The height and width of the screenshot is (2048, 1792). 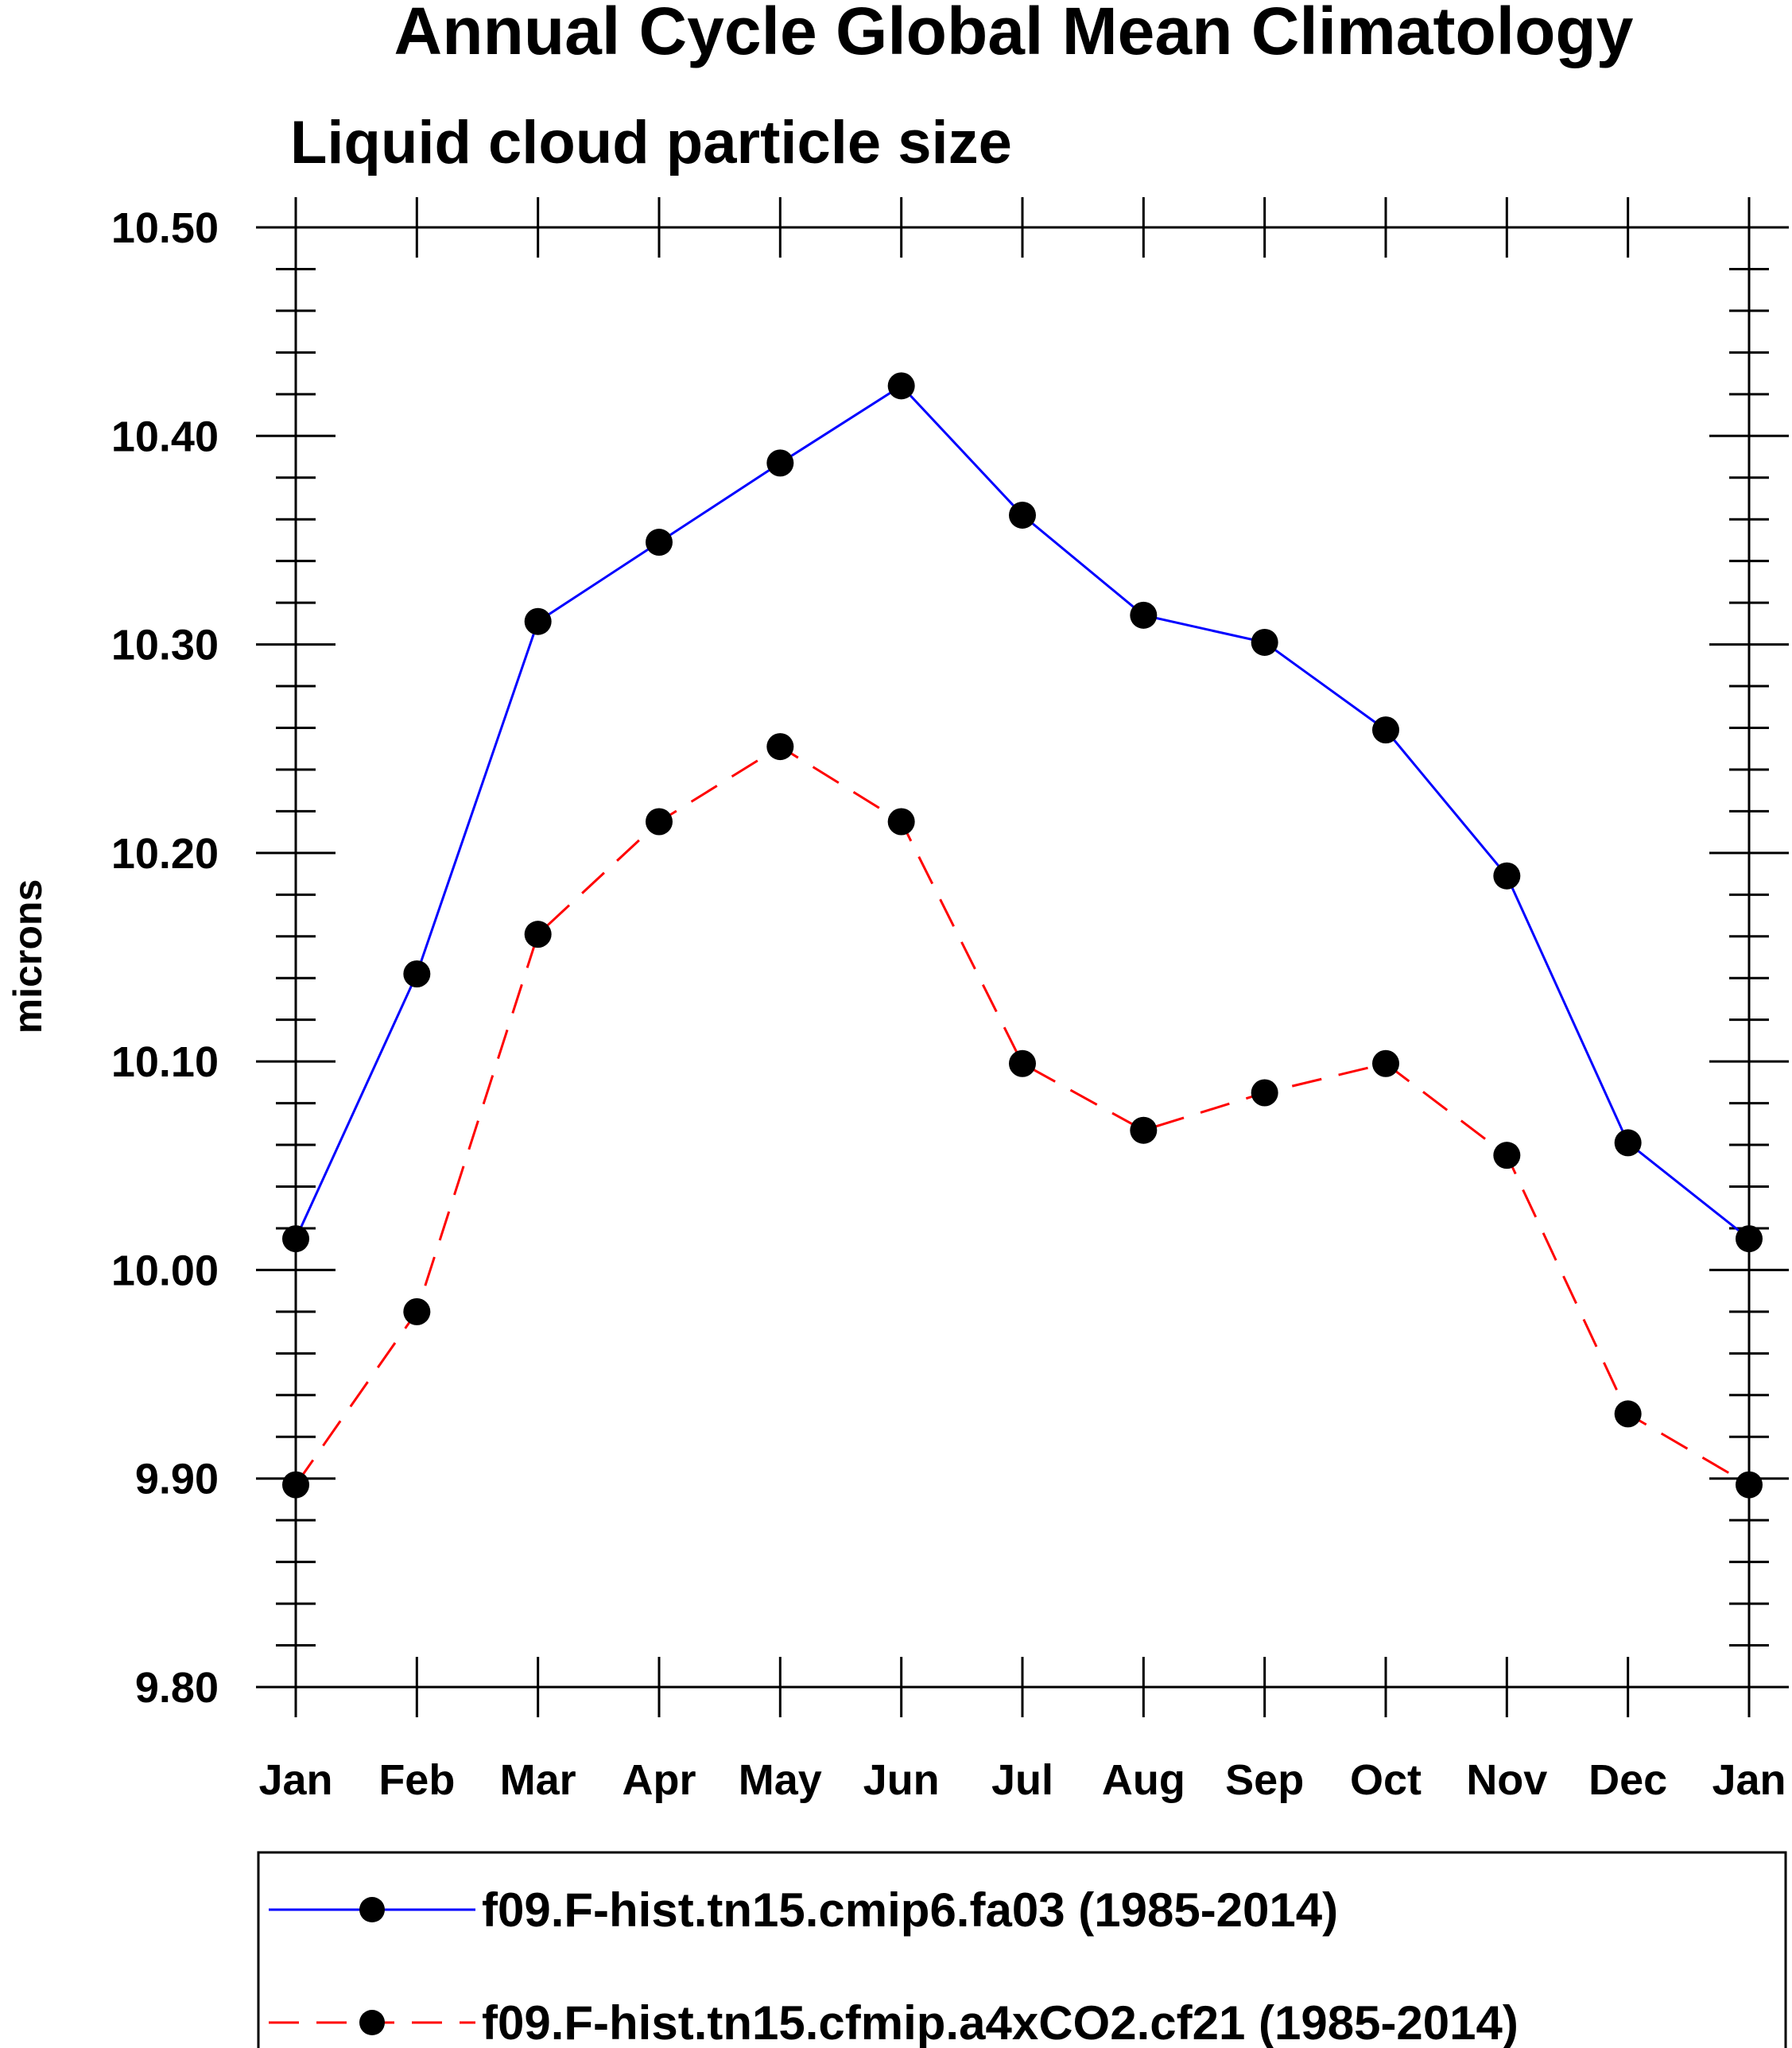 I want to click on legend-box, so click(x=1022, y=1949).